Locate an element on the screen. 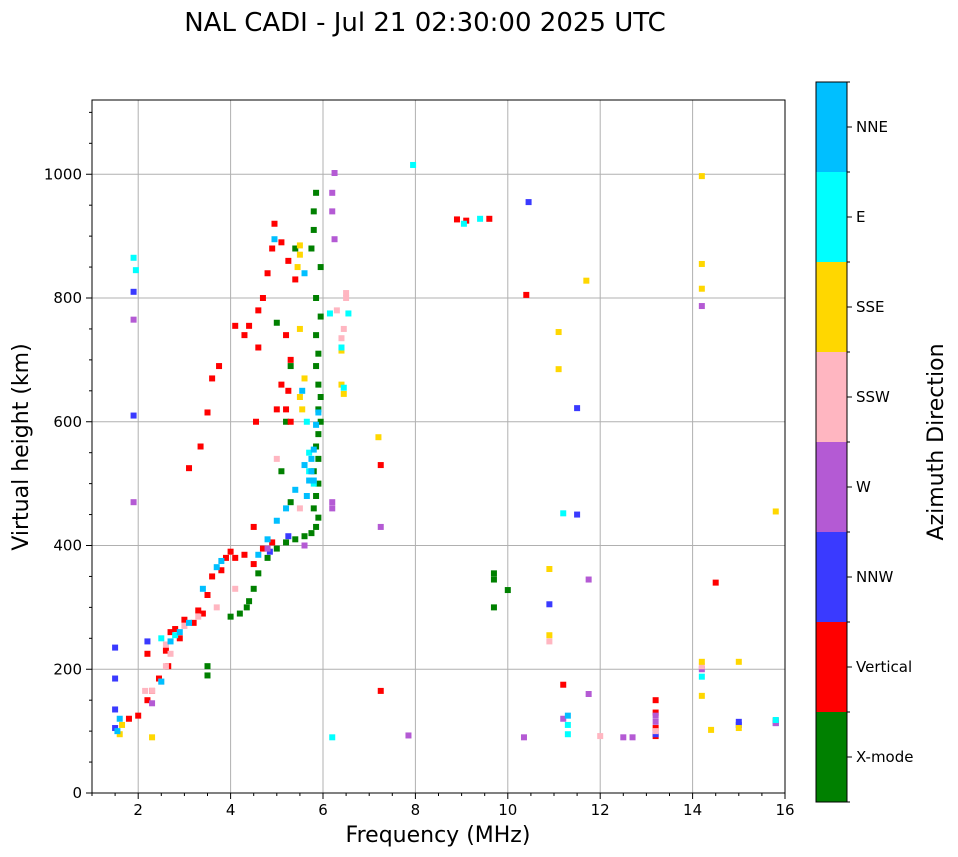 The image size is (958, 857). chart-title: NAL CADI - Jul 21 02:30:00 2025 UTC is located at coordinates (425, 23).